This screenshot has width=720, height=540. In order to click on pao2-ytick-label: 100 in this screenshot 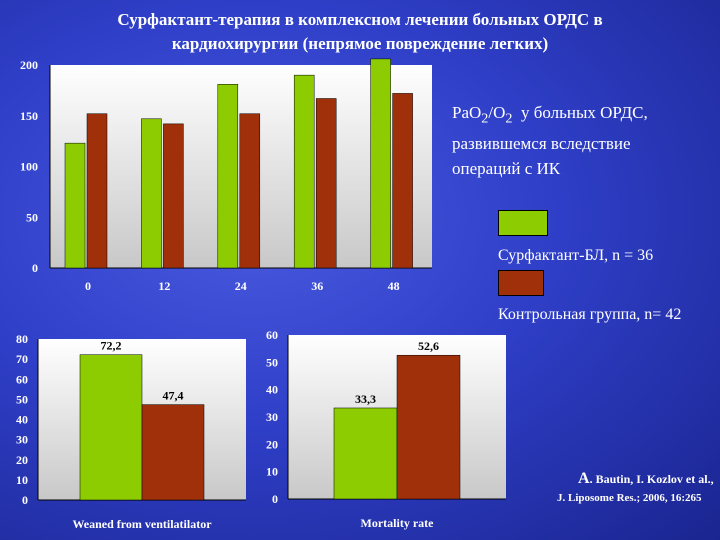, I will do `click(29, 167)`.